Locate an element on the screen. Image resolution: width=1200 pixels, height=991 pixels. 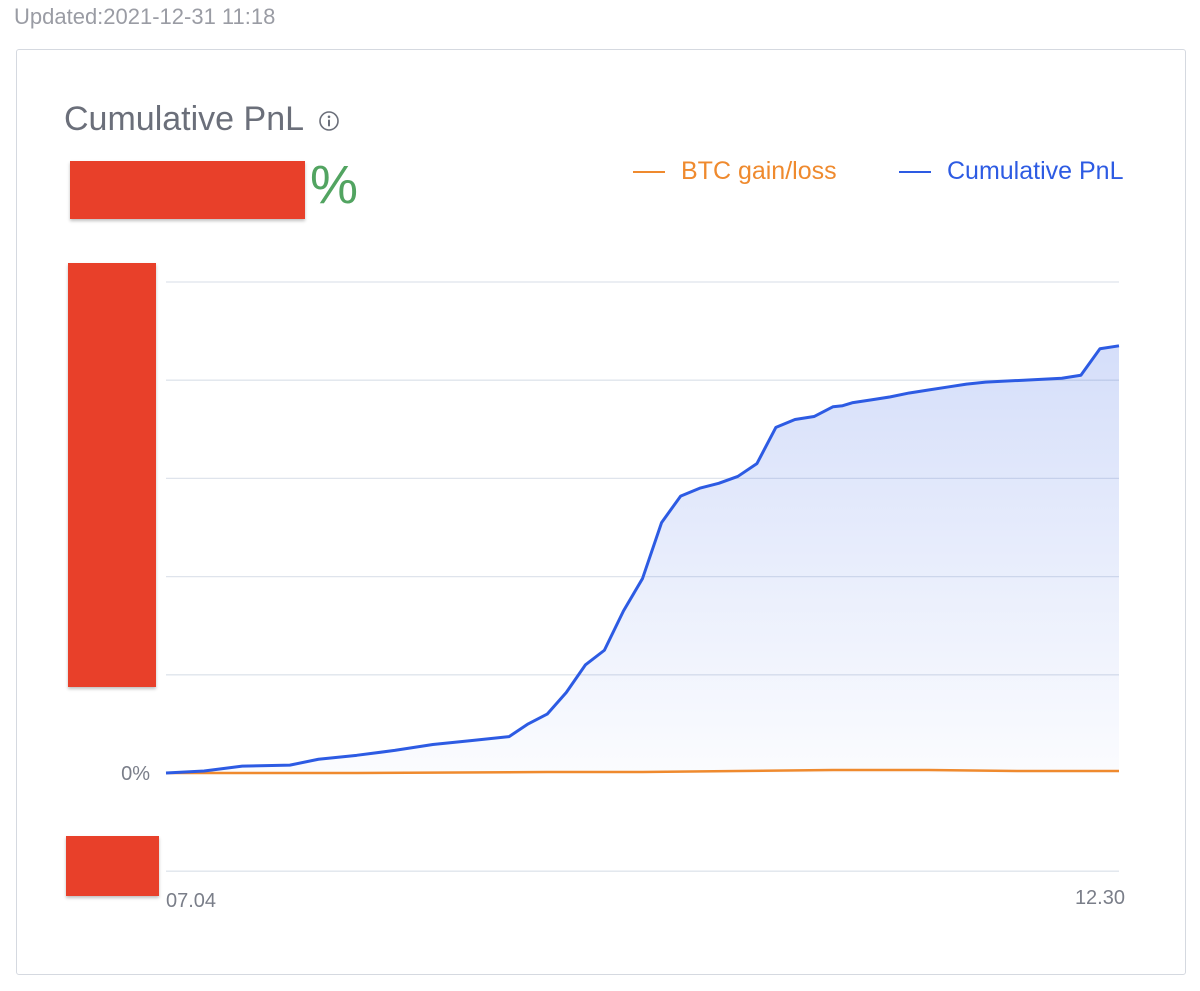
redacted-value is located at coordinates (187, 190).